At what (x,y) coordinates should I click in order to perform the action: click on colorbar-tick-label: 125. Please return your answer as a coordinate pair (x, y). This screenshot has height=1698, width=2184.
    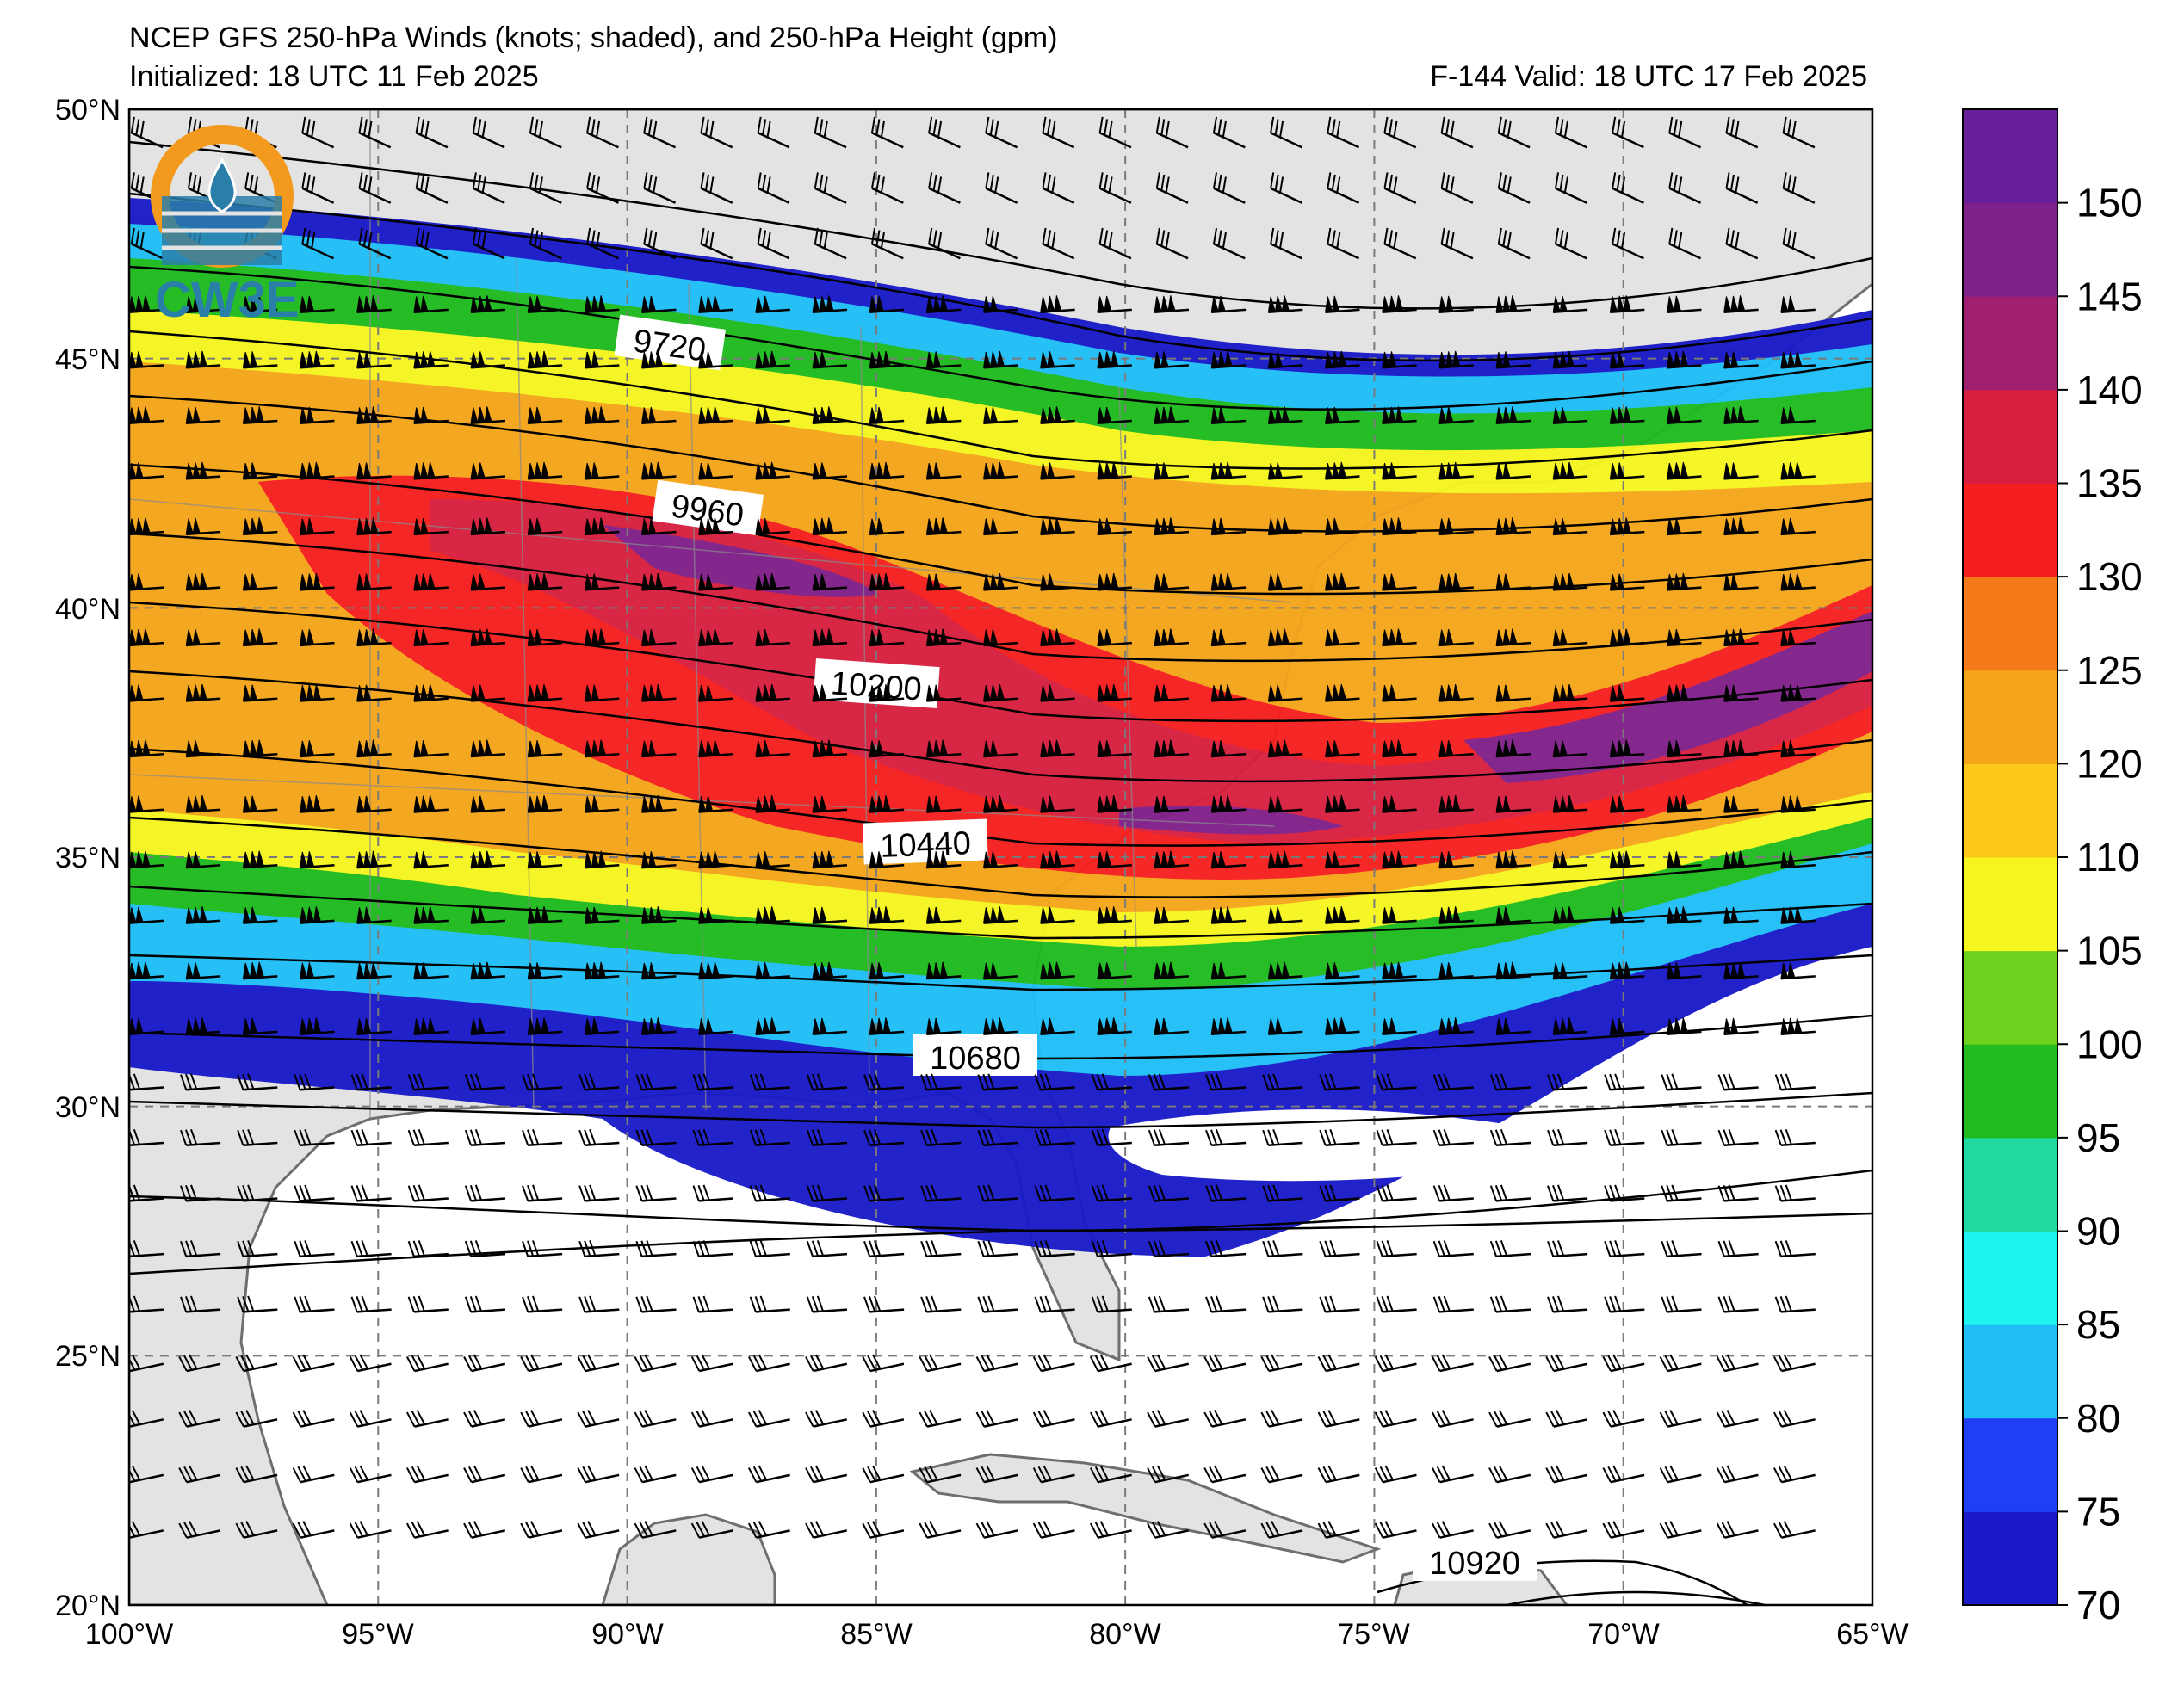
    Looking at the image, I should click on (2109, 671).